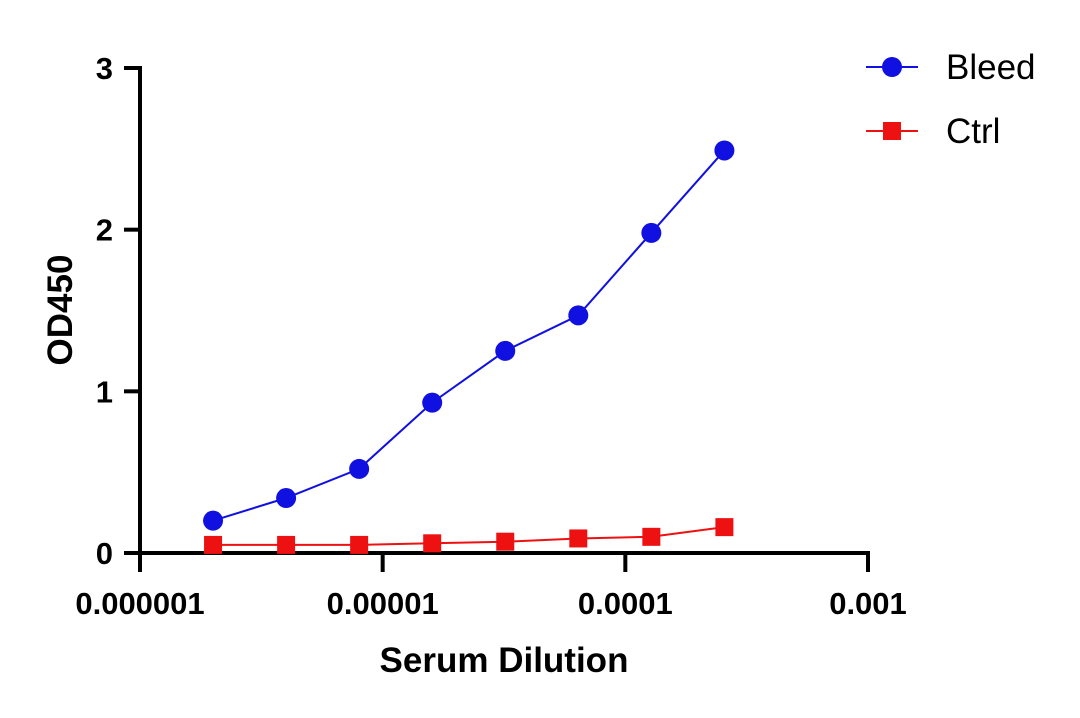 Image resolution: width=1080 pixels, height=718 pixels. Describe the element at coordinates (951, 99) in the screenshot. I see `legend: Bleed Ctrl` at that location.